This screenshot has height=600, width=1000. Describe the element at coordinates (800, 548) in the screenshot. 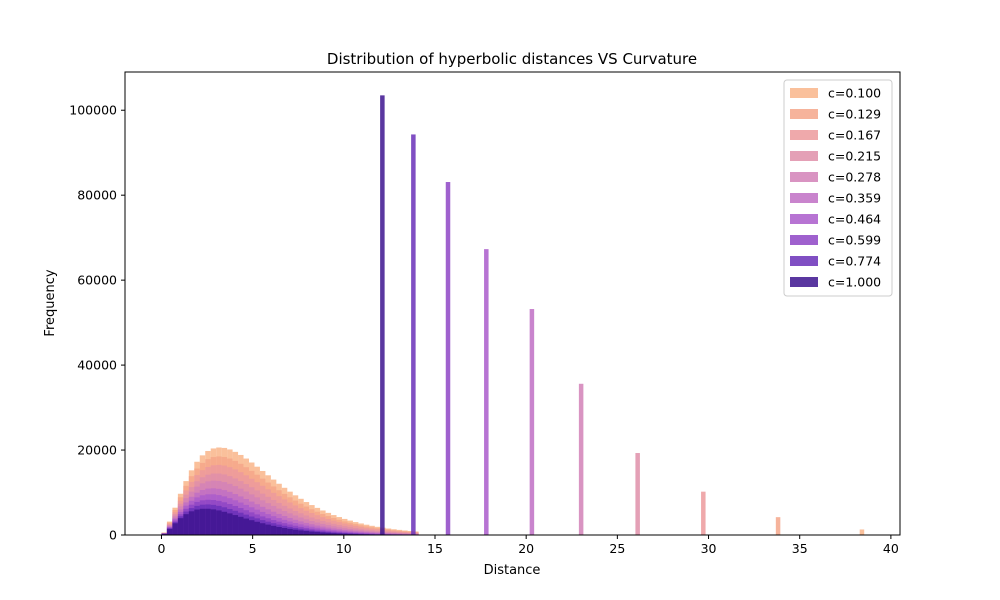

I see `x-tick-label: 35` at that location.